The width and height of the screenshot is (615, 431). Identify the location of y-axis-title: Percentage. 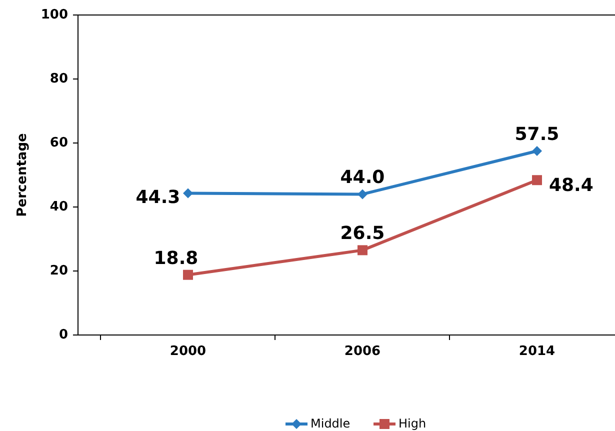
(22, 175).